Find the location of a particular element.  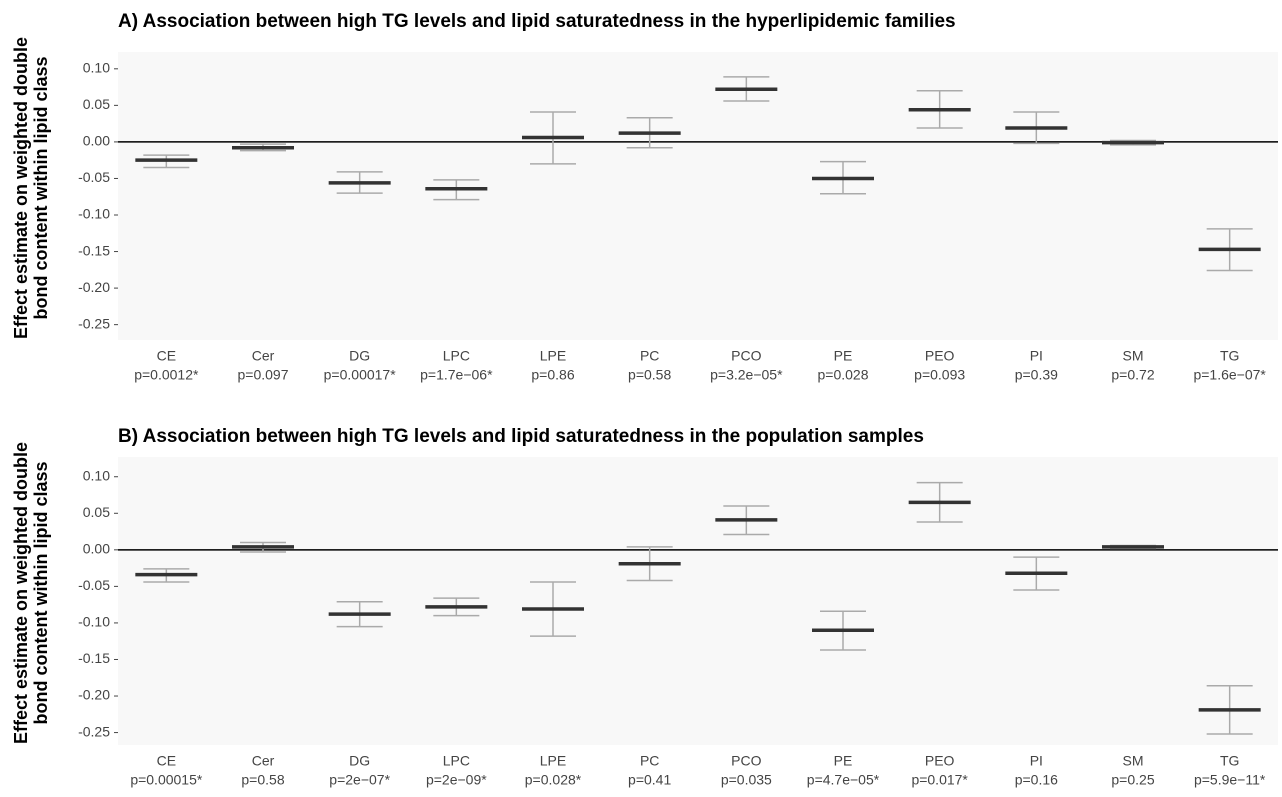

p-value-label: p=0.25 is located at coordinates (1132, 780).